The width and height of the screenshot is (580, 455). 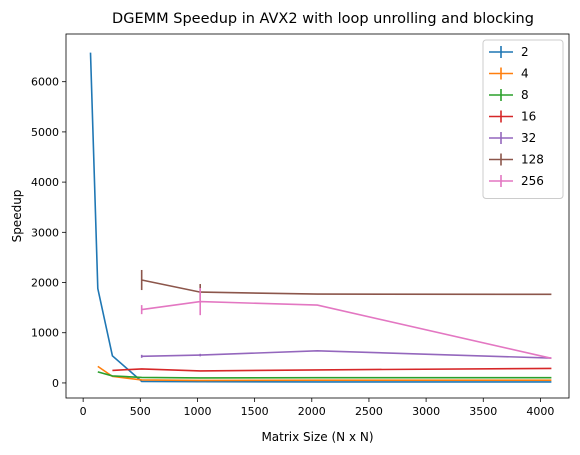 What do you see at coordinates (509, 95) in the screenshot?
I see `legend-item: 8` at bounding box center [509, 95].